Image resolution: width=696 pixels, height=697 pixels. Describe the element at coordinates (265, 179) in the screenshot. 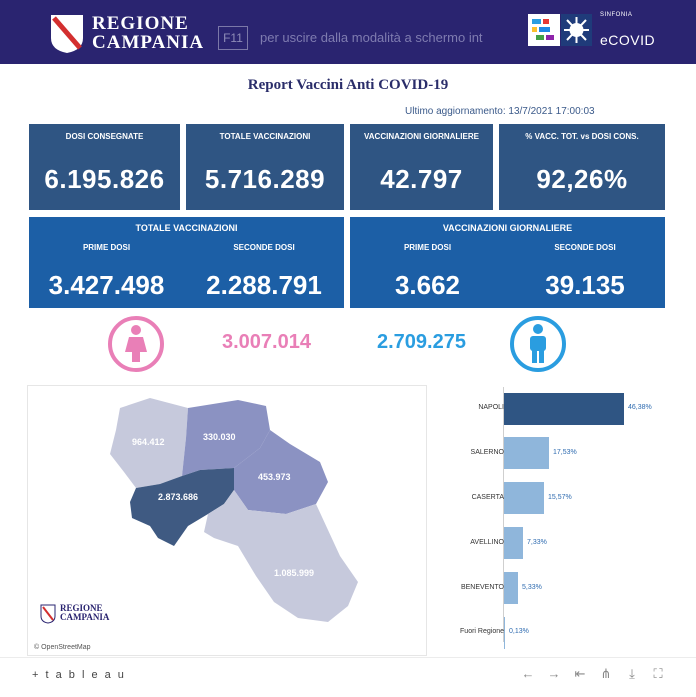

I see `kpi-value: 5.716.289` at that location.